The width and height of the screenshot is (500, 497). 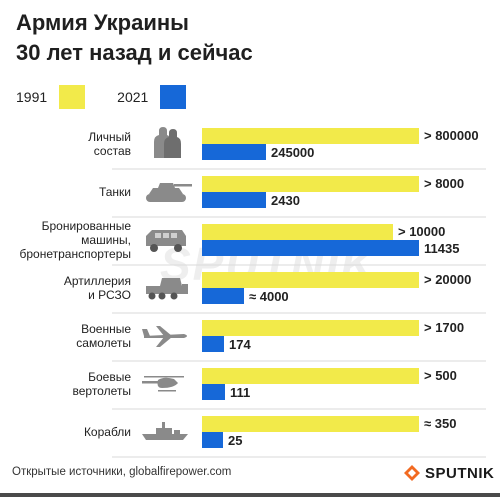 I want to click on data-label-2021: 25, so click(x=235, y=440).